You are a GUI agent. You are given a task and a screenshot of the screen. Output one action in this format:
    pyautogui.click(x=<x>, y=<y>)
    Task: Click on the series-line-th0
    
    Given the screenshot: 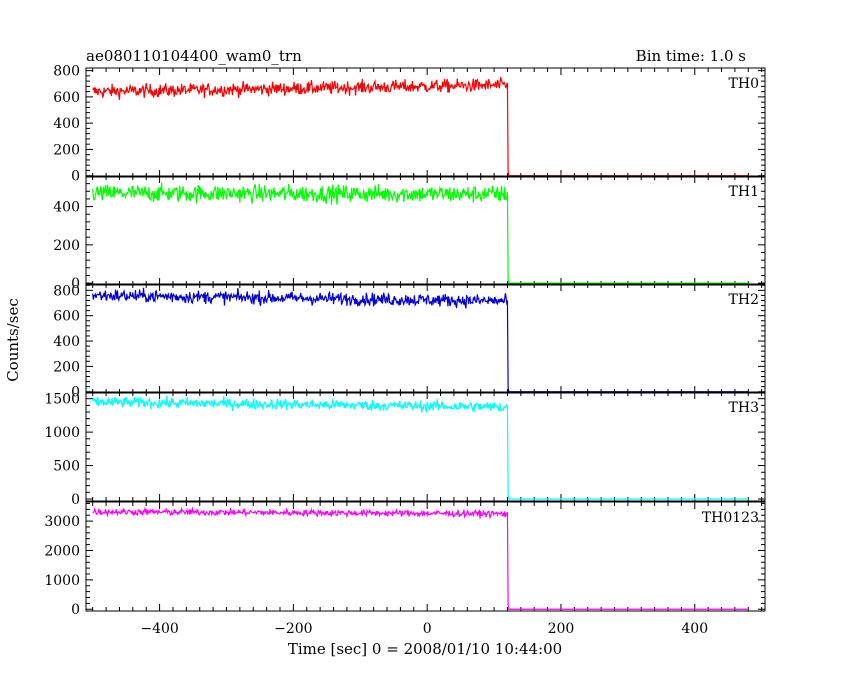 What is the action you would take?
    pyautogui.click(x=420, y=126)
    